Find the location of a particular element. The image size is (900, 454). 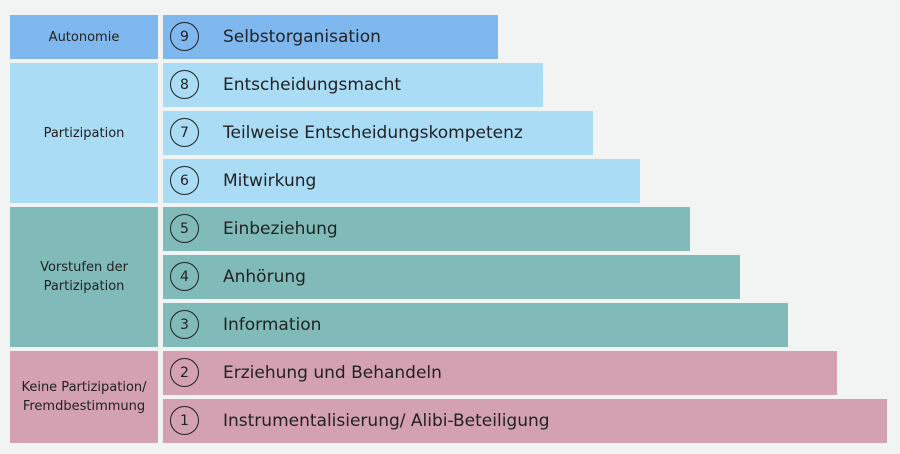

level-bar: 8 Entscheidungsmacht is located at coordinates (353, 85).